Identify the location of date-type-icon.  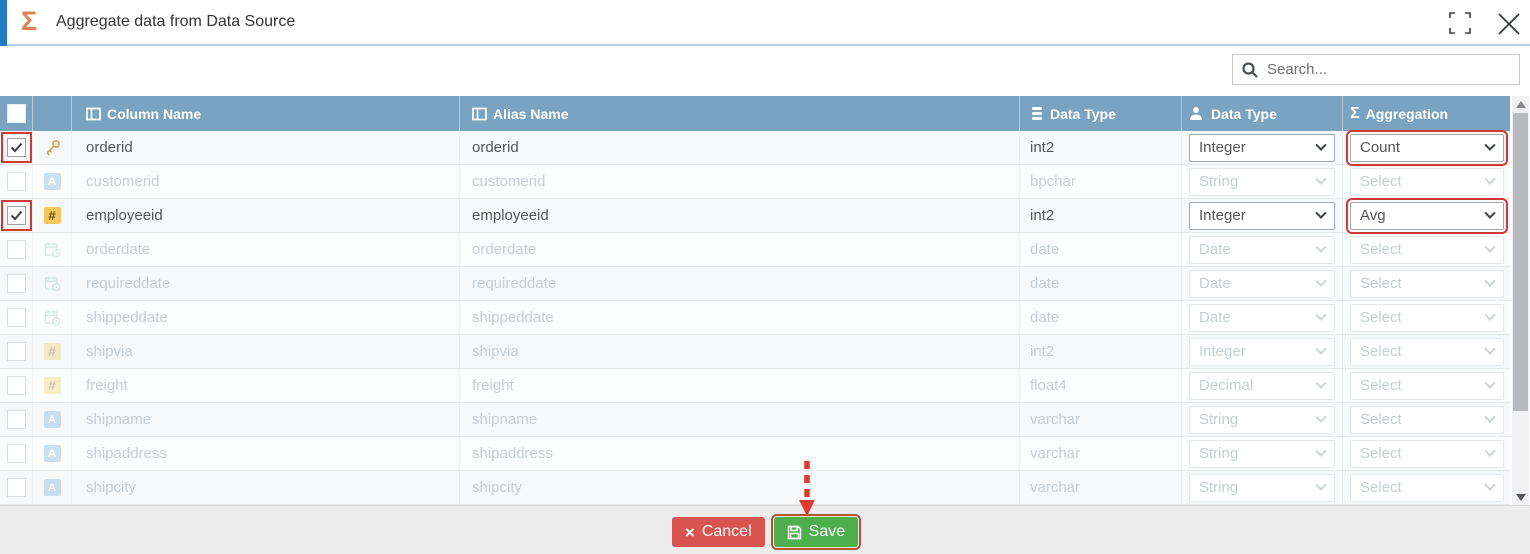
(52, 250).